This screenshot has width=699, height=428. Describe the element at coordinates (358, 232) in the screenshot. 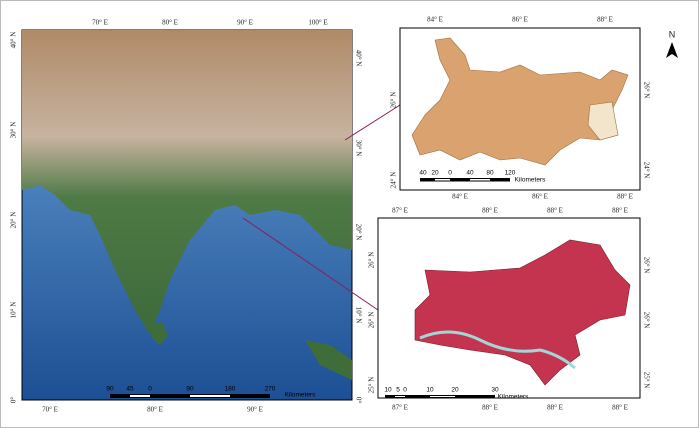

I see `right-tick-label: 20° N` at that location.